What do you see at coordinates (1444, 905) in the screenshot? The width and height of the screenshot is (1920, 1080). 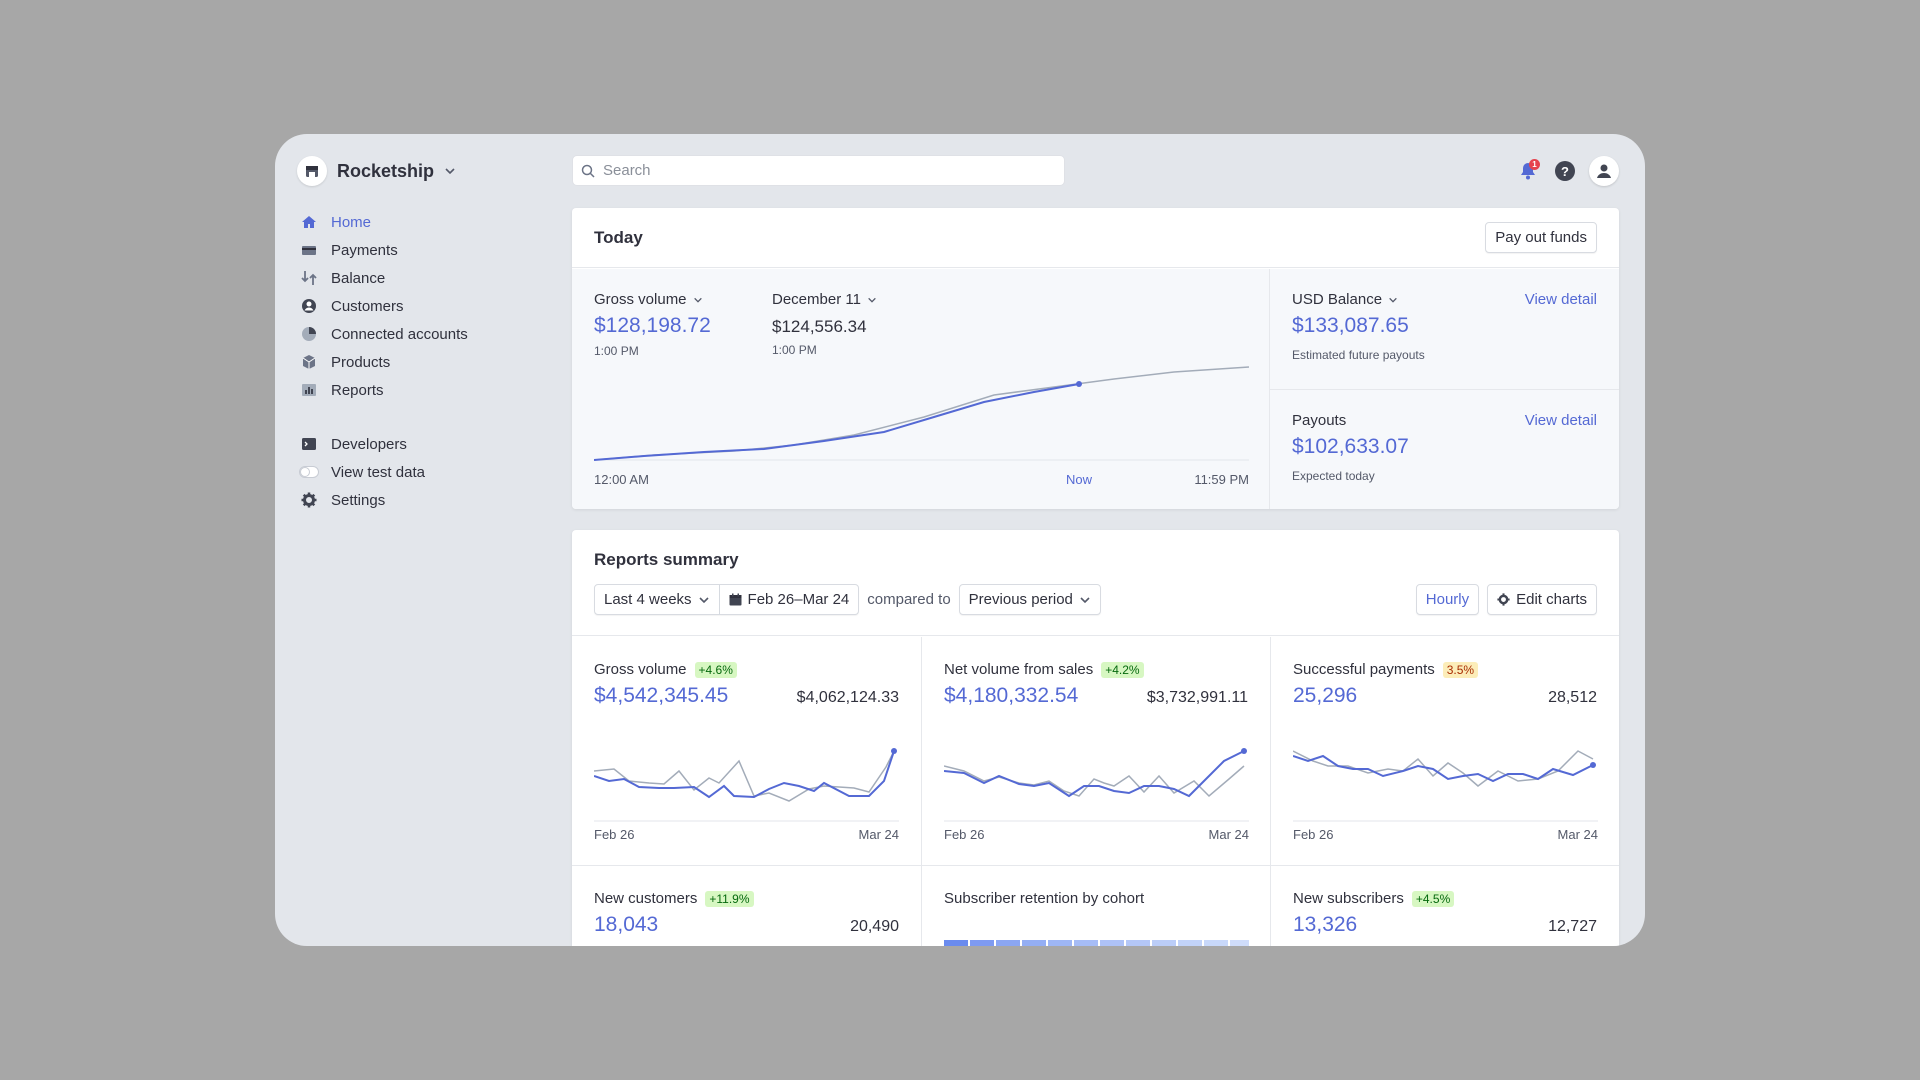 I see `report-new-subscribers: New subscribers +4.5% 13,326 12,727` at bounding box center [1444, 905].